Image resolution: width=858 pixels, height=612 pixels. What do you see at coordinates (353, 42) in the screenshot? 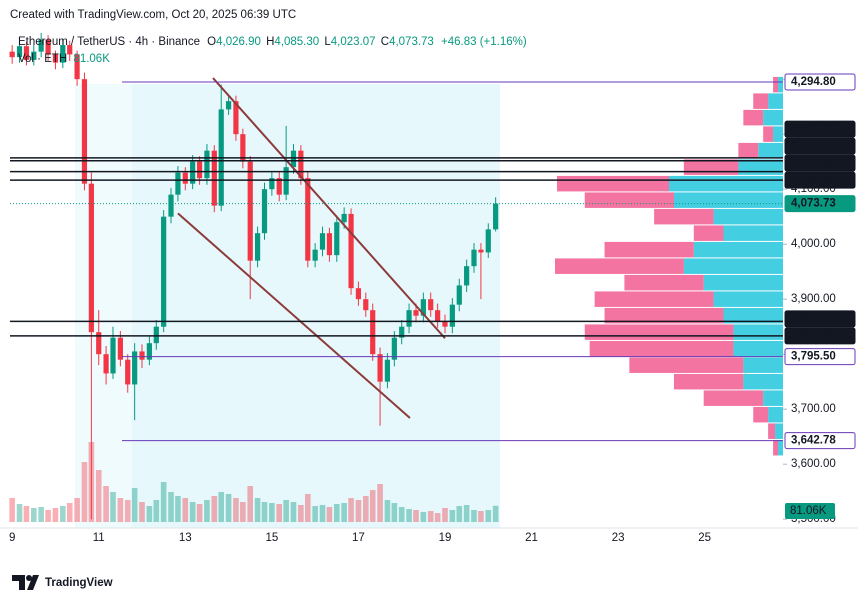
I see `l-value: 4,023.07` at bounding box center [353, 42].